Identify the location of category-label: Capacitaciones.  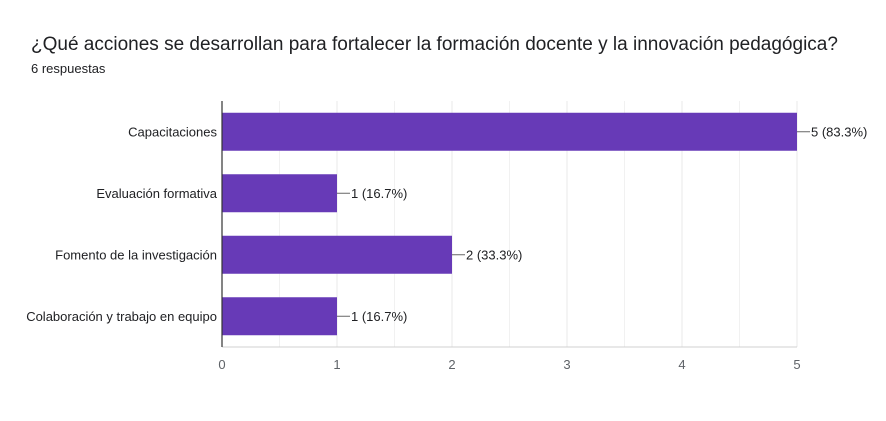
(172, 131).